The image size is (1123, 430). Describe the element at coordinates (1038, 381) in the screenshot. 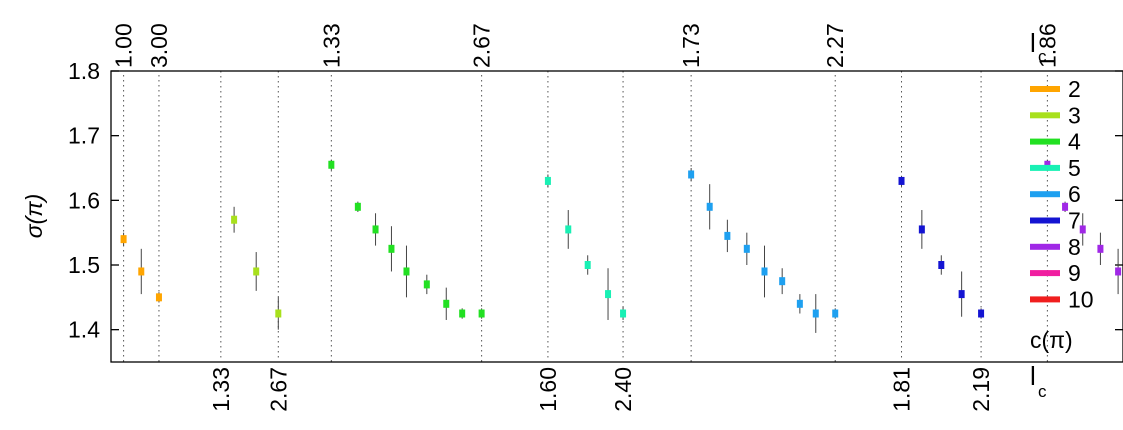

I see `bottom-label: l c` at that location.